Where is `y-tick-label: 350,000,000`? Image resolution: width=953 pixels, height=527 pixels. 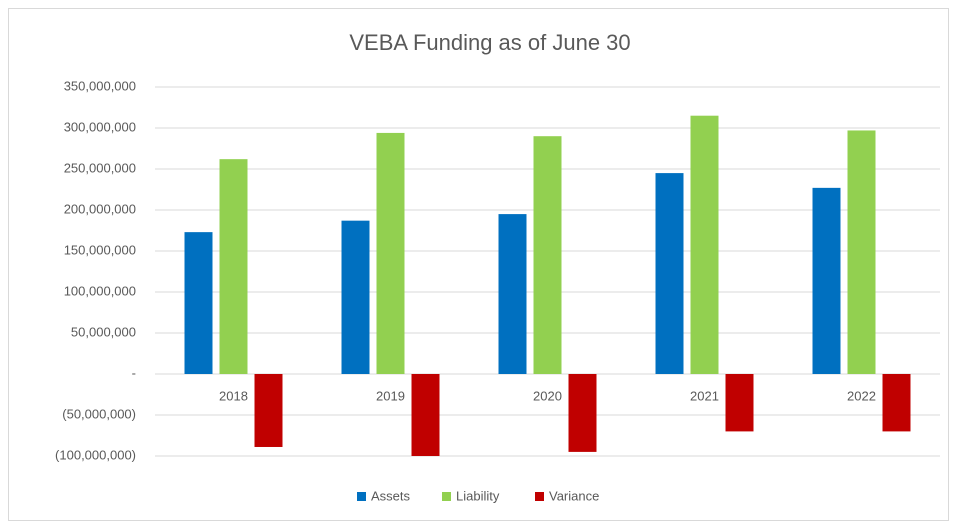
y-tick-label: 350,000,000 is located at coordinates (100, 85).